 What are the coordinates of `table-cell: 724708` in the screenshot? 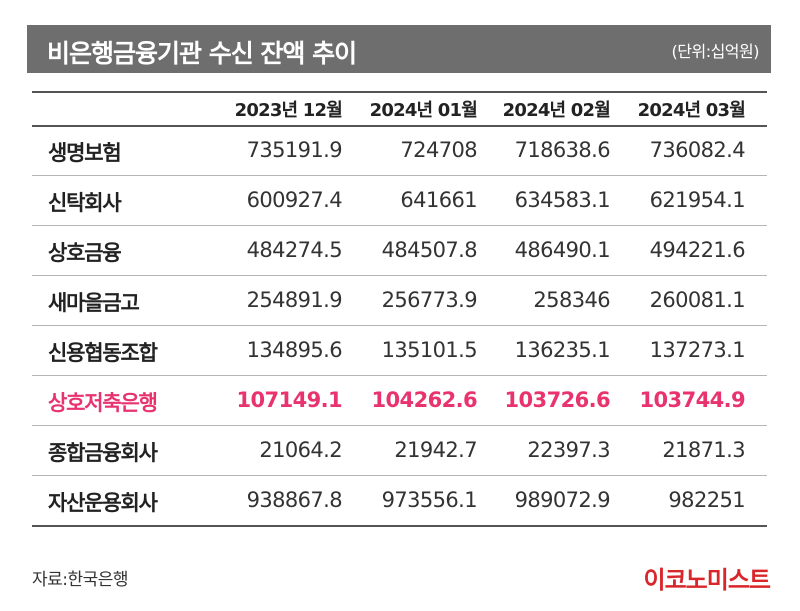 It's located at (438, 150).